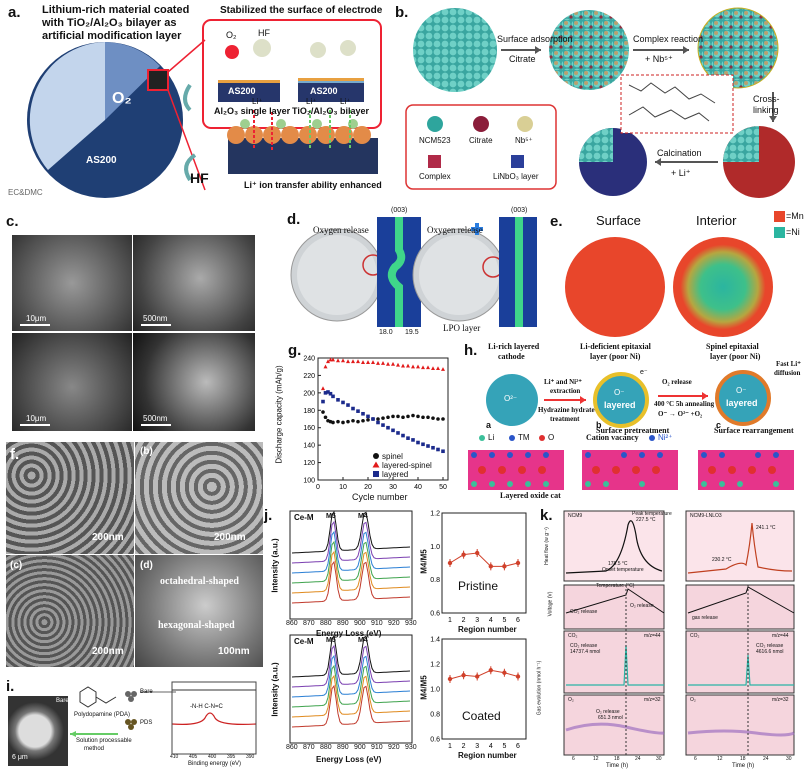 This screenshot has width=806, height=772. What do you see at coordinates (14, 12) in the screenshot?
I see `panel-a-label: a.` at bounding box center [14, 12].